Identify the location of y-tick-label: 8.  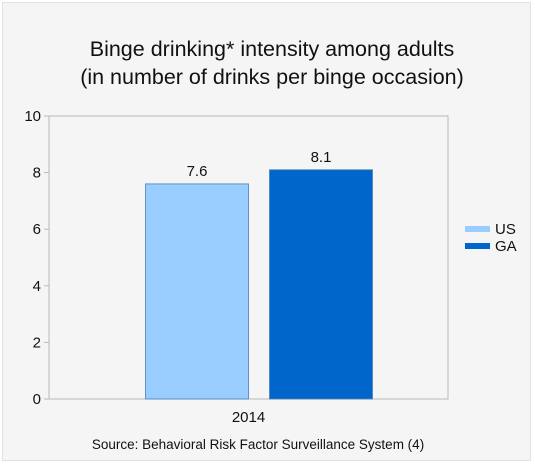
(37, 173).